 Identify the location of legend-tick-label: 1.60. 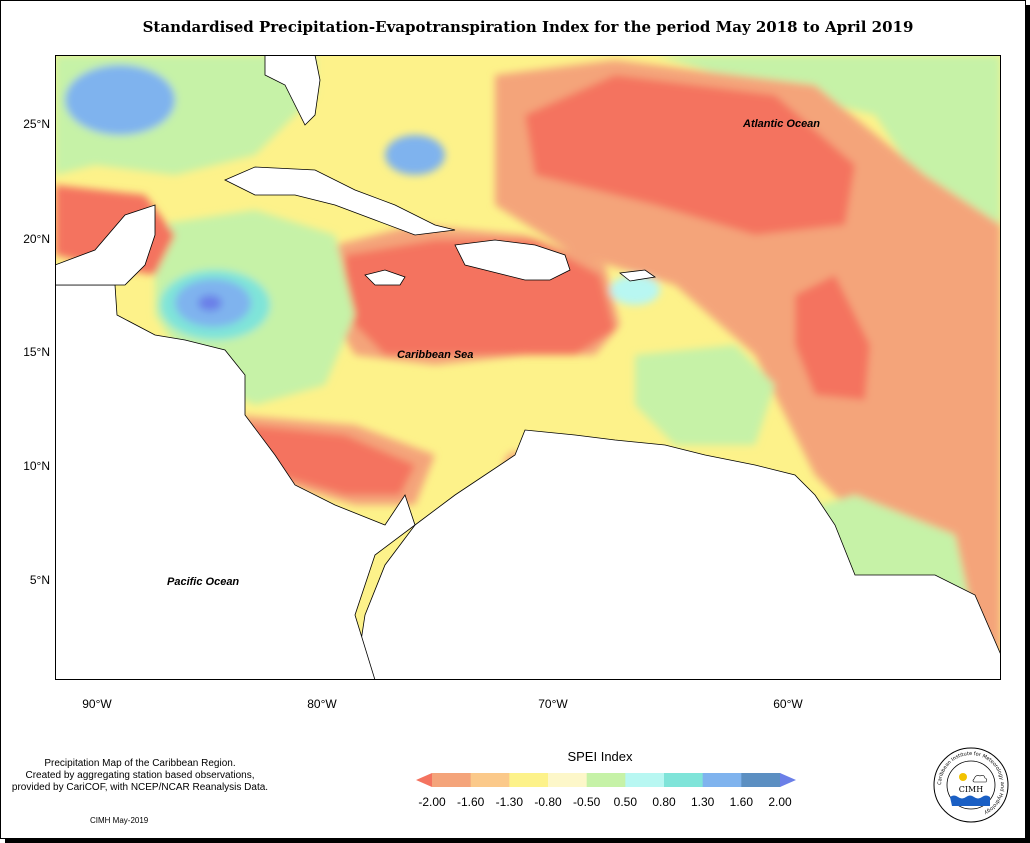
(741, 802).